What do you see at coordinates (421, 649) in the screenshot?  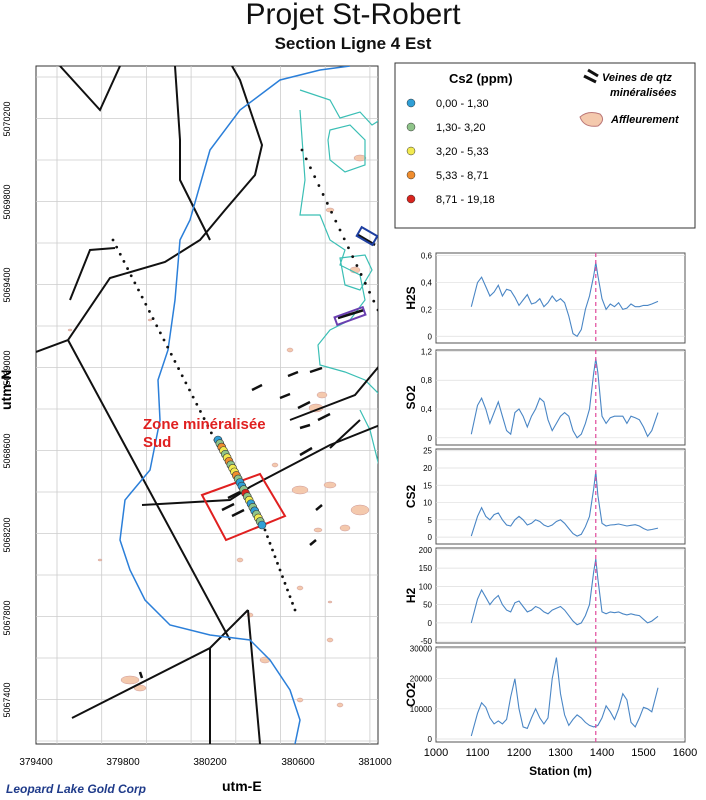 I see `chart-y-tick: 30000` at bounding box center [421, 649].